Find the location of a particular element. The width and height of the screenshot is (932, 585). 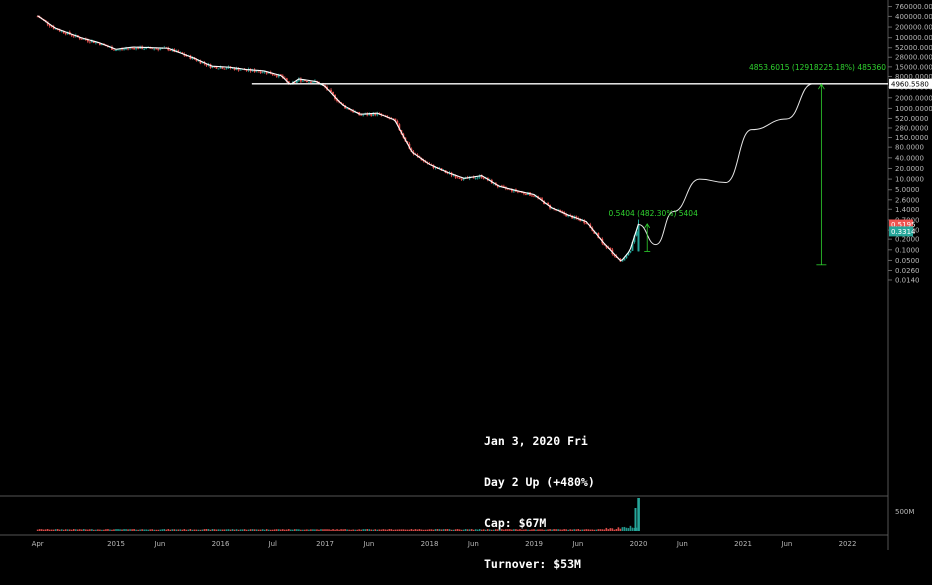

y-tick-label: 0.0260 is located at coordinates (907, 271).